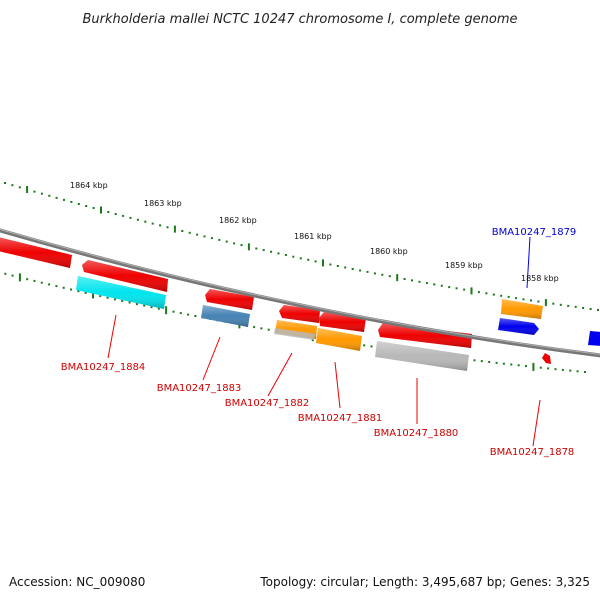 The width and height of the screenshot is (600, 600). Describe the element at coordinates (103, 367) in the screenshot. I see `gene-label: BMA10247_1884` at that location.